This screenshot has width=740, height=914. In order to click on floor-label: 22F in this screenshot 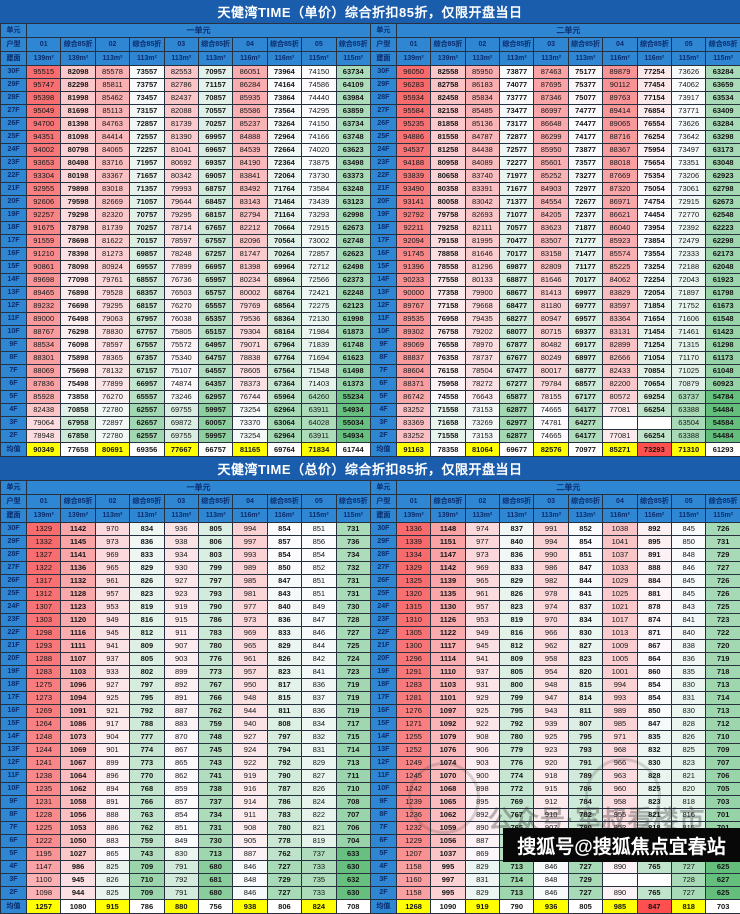, I will do `click(13, 633)`.